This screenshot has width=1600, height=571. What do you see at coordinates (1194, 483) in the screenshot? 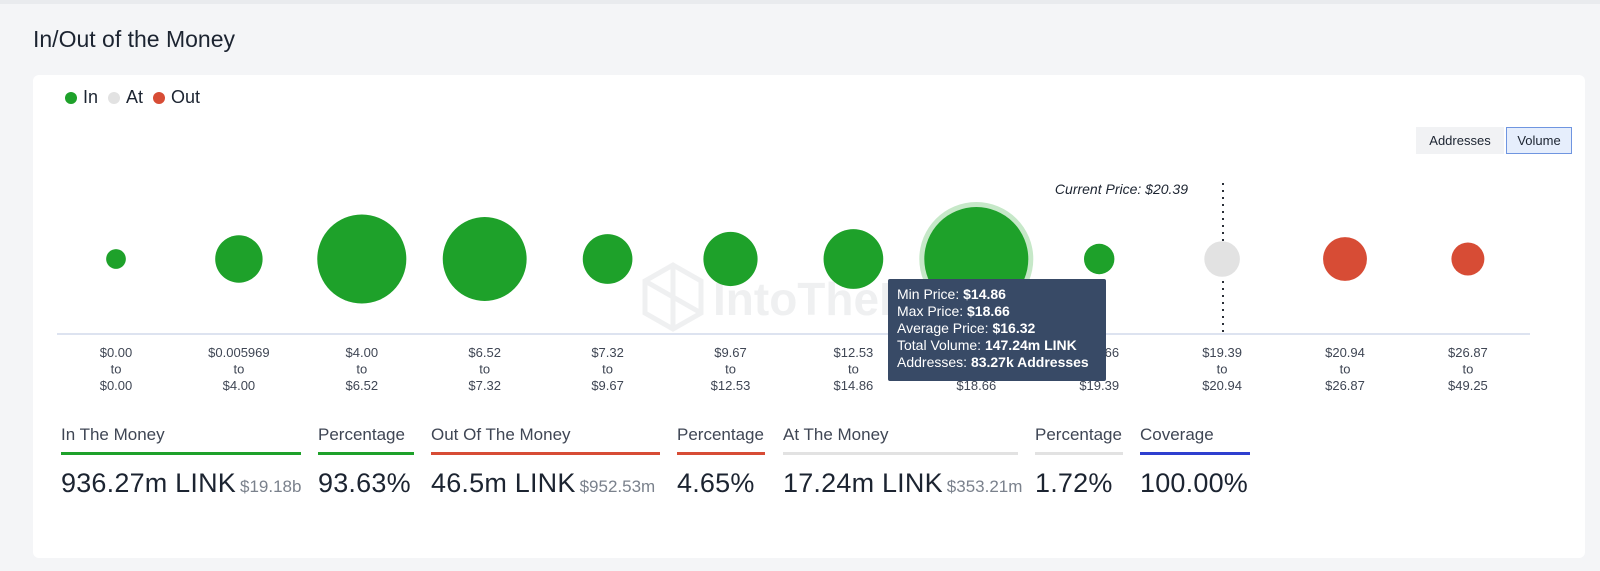
I see `stat-coverage-value: 100.00%` at bounding box center [1194, 483].